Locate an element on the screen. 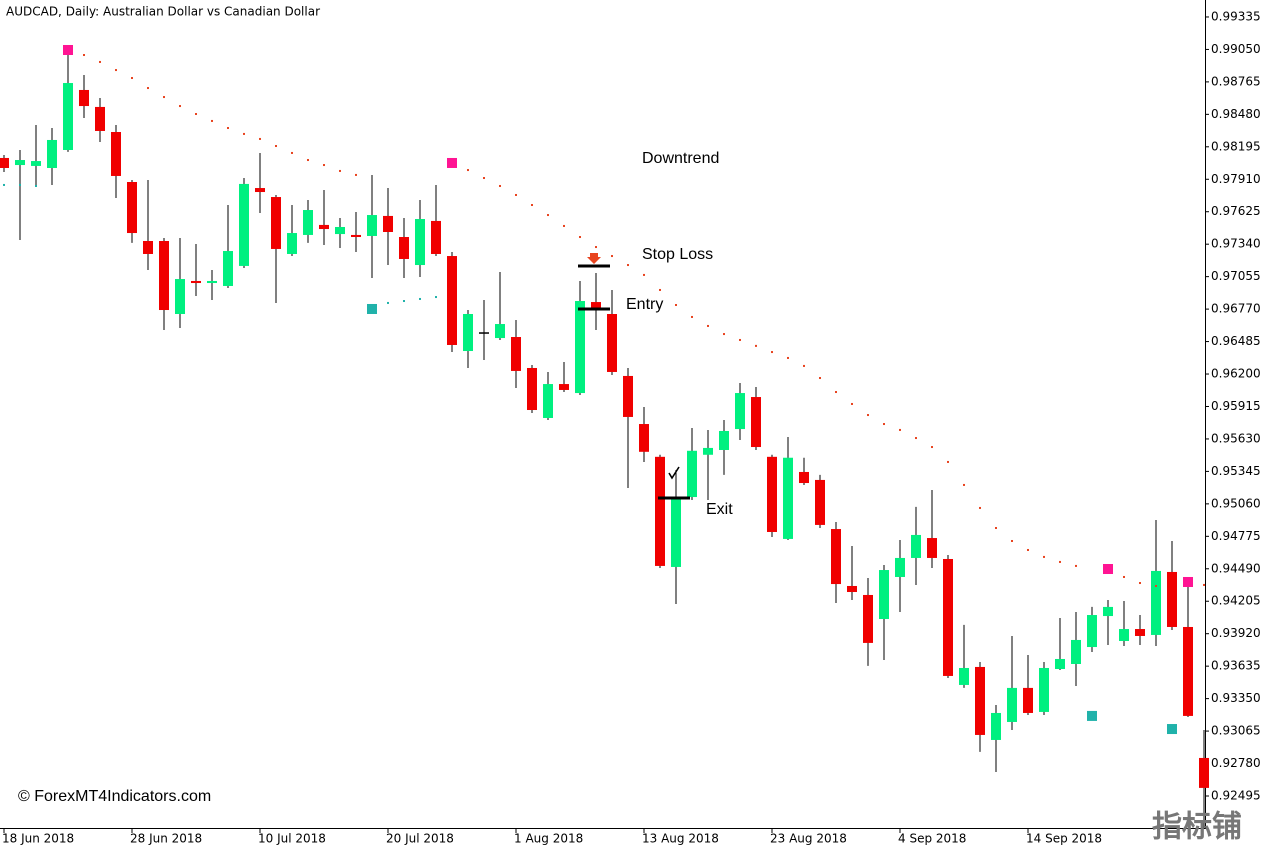 The image size is (1275, 852). sell-arrow is located at coordinates (594, 258).